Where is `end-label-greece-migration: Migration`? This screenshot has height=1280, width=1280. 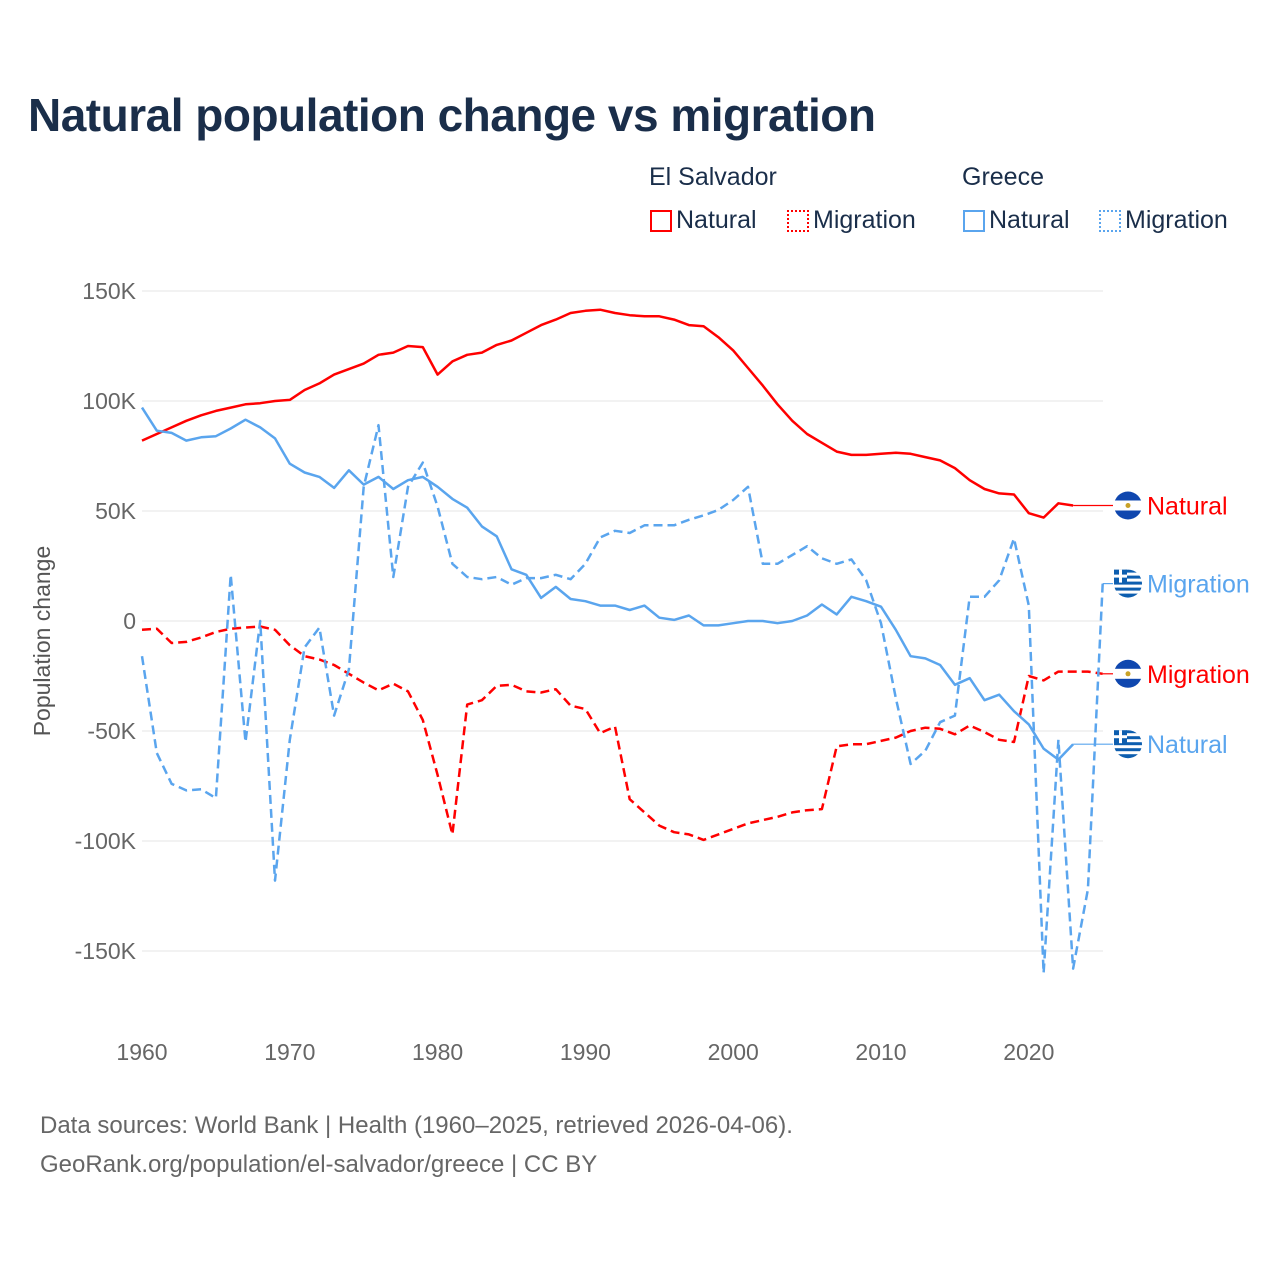
end-label-greece-migration: Migration is located at coordinates (1176, 584).